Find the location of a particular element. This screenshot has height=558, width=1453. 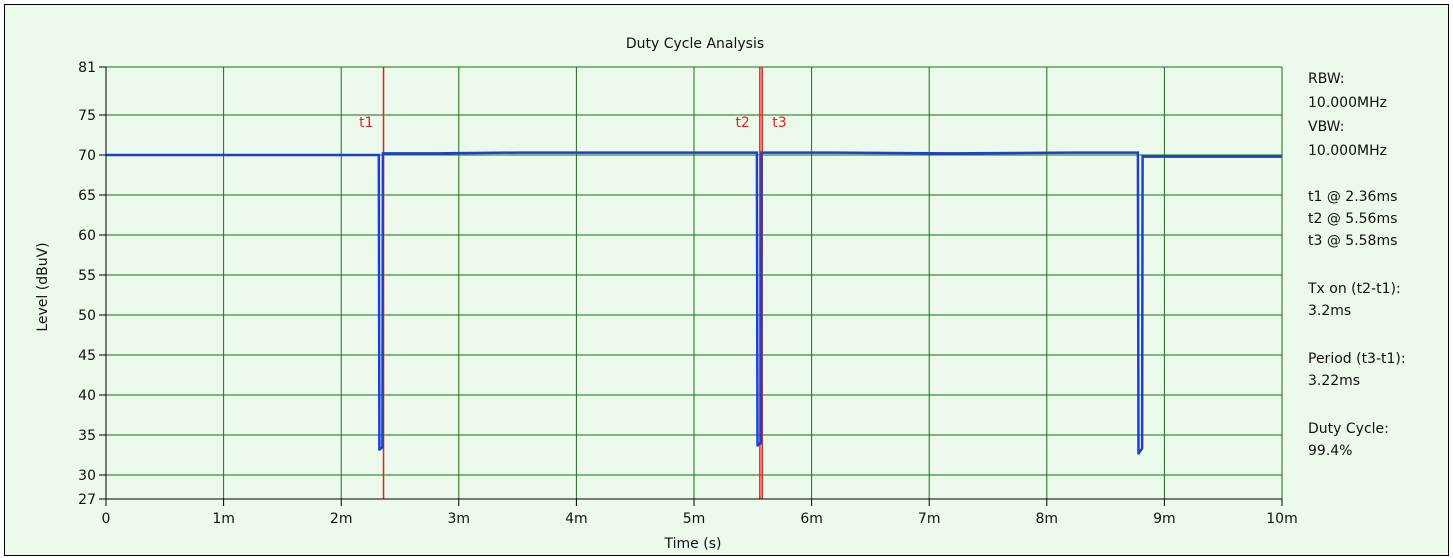

tx-on-label: Tx on (t2-t1): is located at coordinates (1354, 289).